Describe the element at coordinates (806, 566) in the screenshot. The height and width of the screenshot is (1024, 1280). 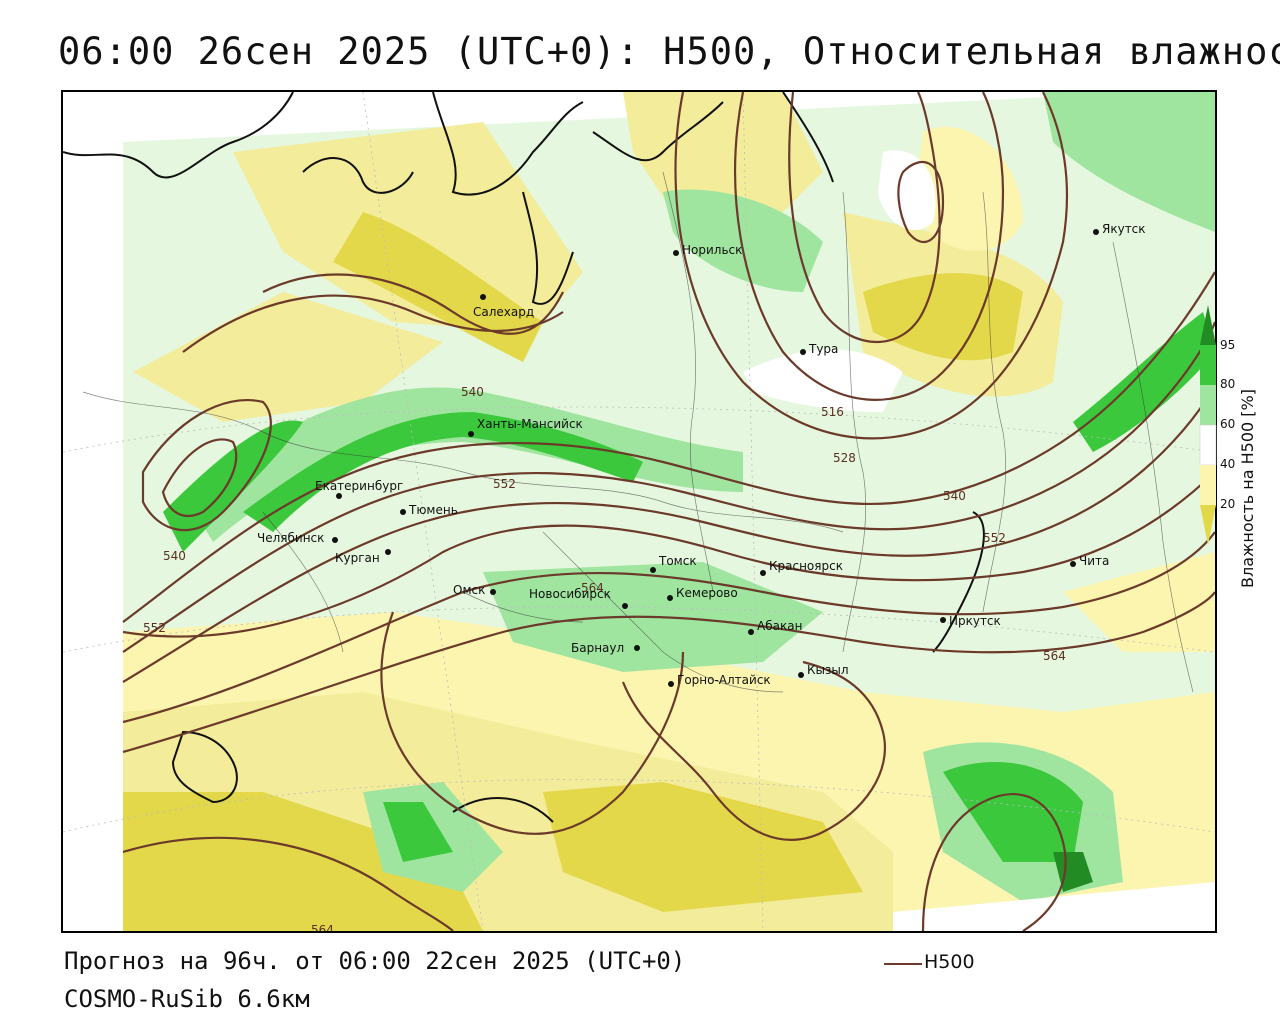
I see `city-label: Красноярск` at that location.